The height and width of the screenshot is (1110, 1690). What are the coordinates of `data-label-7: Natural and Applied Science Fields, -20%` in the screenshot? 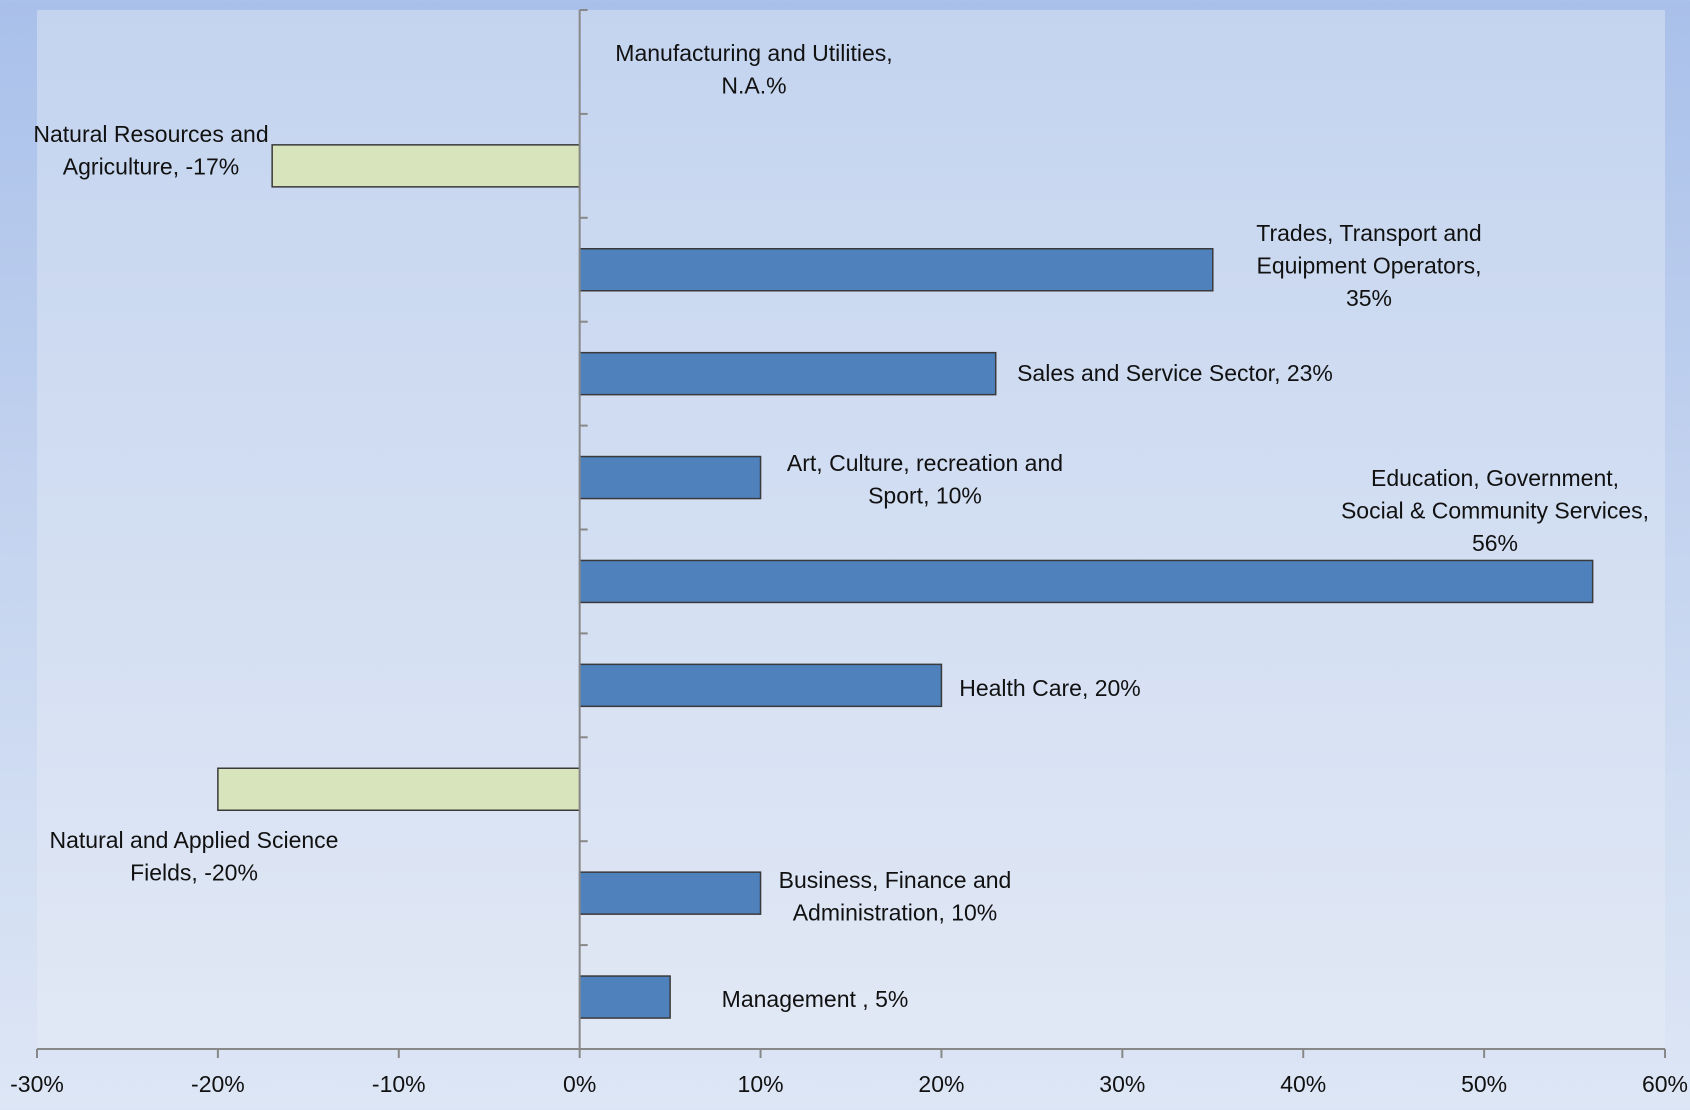 It's located at (194, 856).